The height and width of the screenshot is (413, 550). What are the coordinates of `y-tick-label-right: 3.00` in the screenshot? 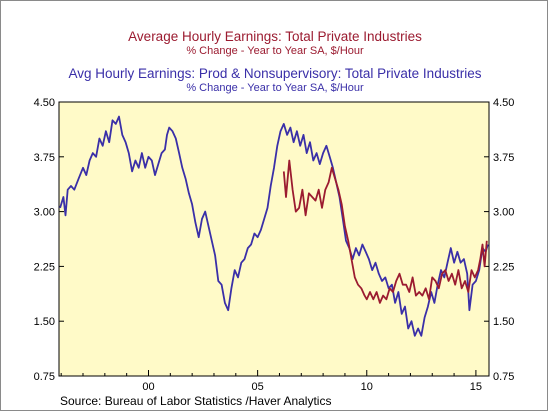 It's located at (503, 213).